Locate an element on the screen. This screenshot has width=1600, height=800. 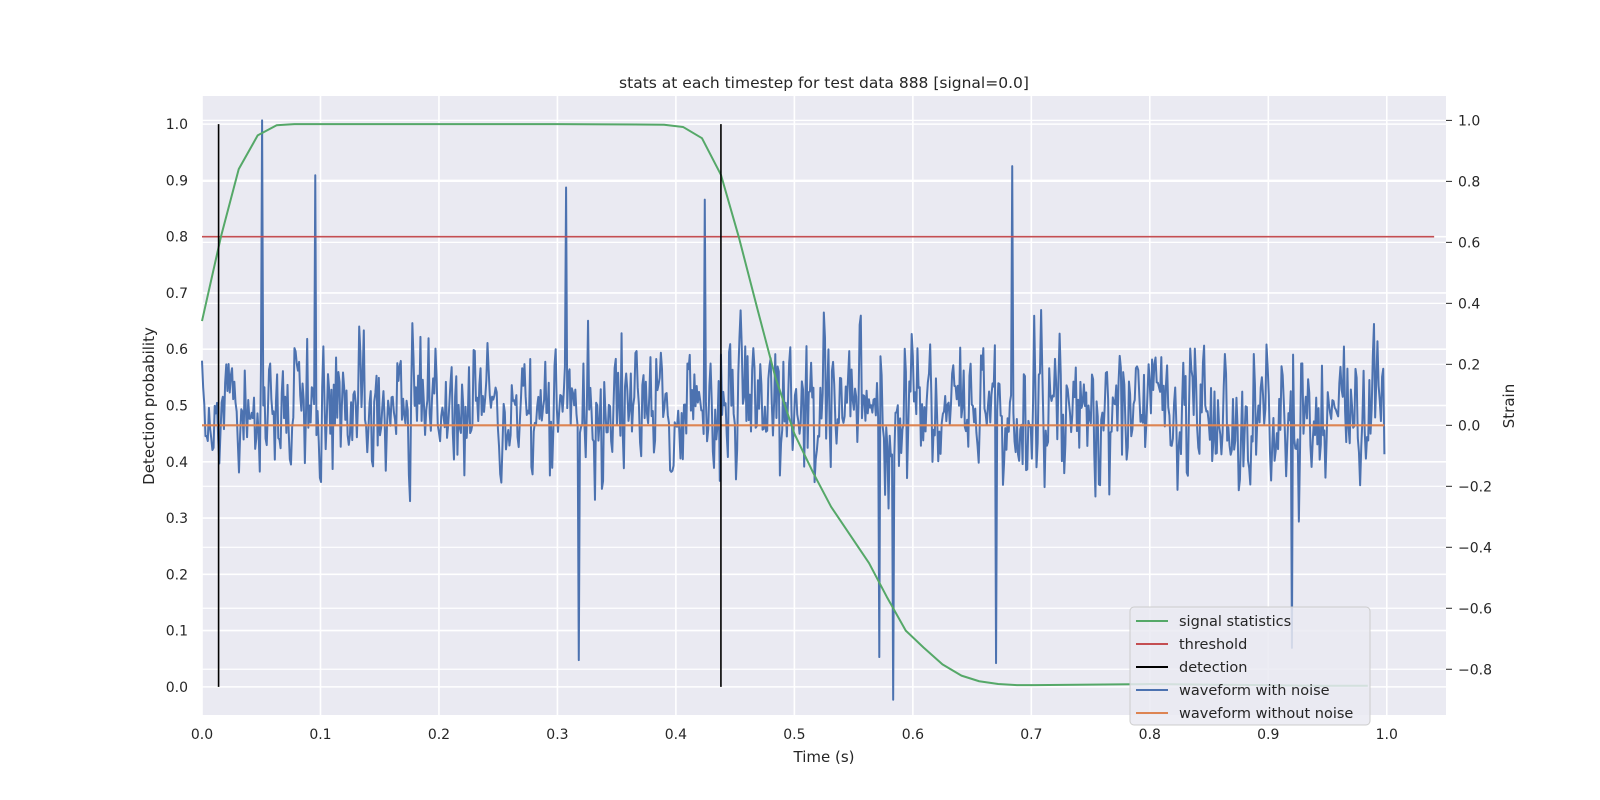
x-tick-label: 0.5 is located at coordinates (794, 735).